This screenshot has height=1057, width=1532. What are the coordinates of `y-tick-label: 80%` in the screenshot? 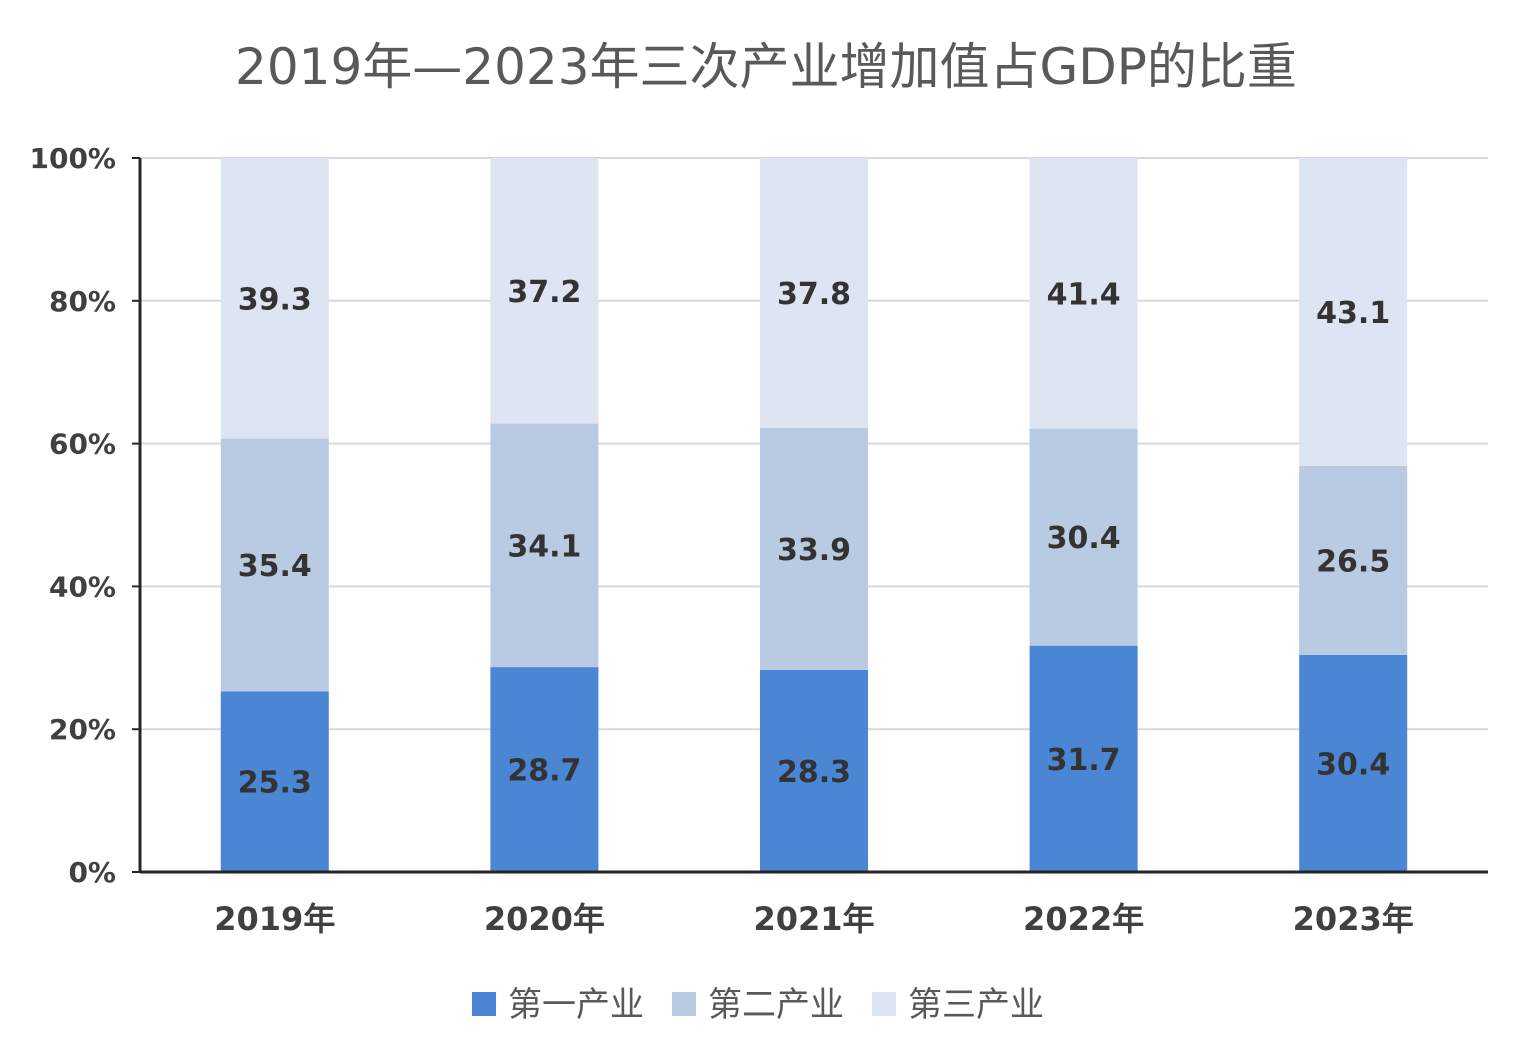 It's located at (82, 301).